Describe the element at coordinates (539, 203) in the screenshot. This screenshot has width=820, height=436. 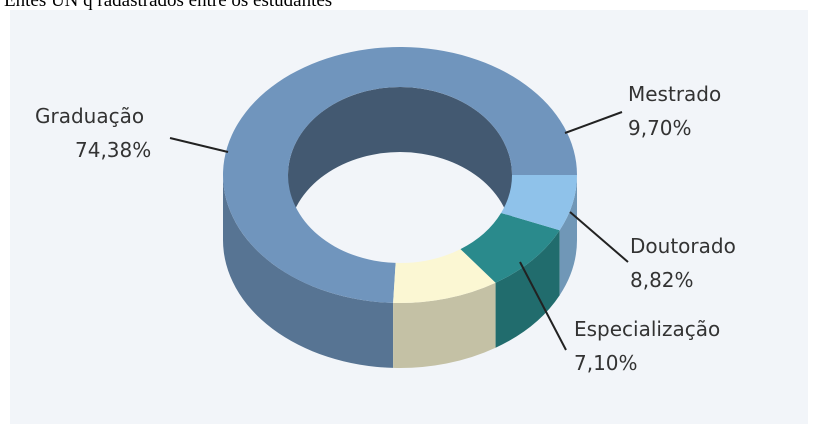
I see `slice-especializacao` at that location.